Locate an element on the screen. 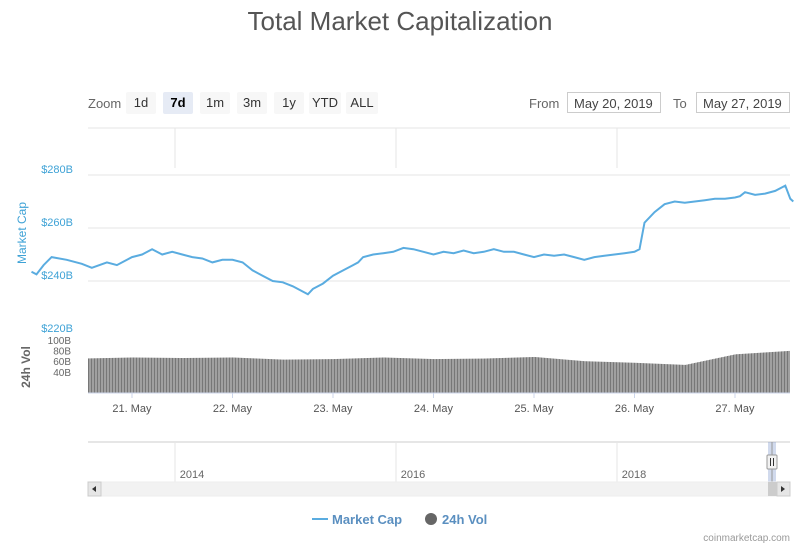  legend-label-market-cap: Market Cap is located at coordinates (367, 519).